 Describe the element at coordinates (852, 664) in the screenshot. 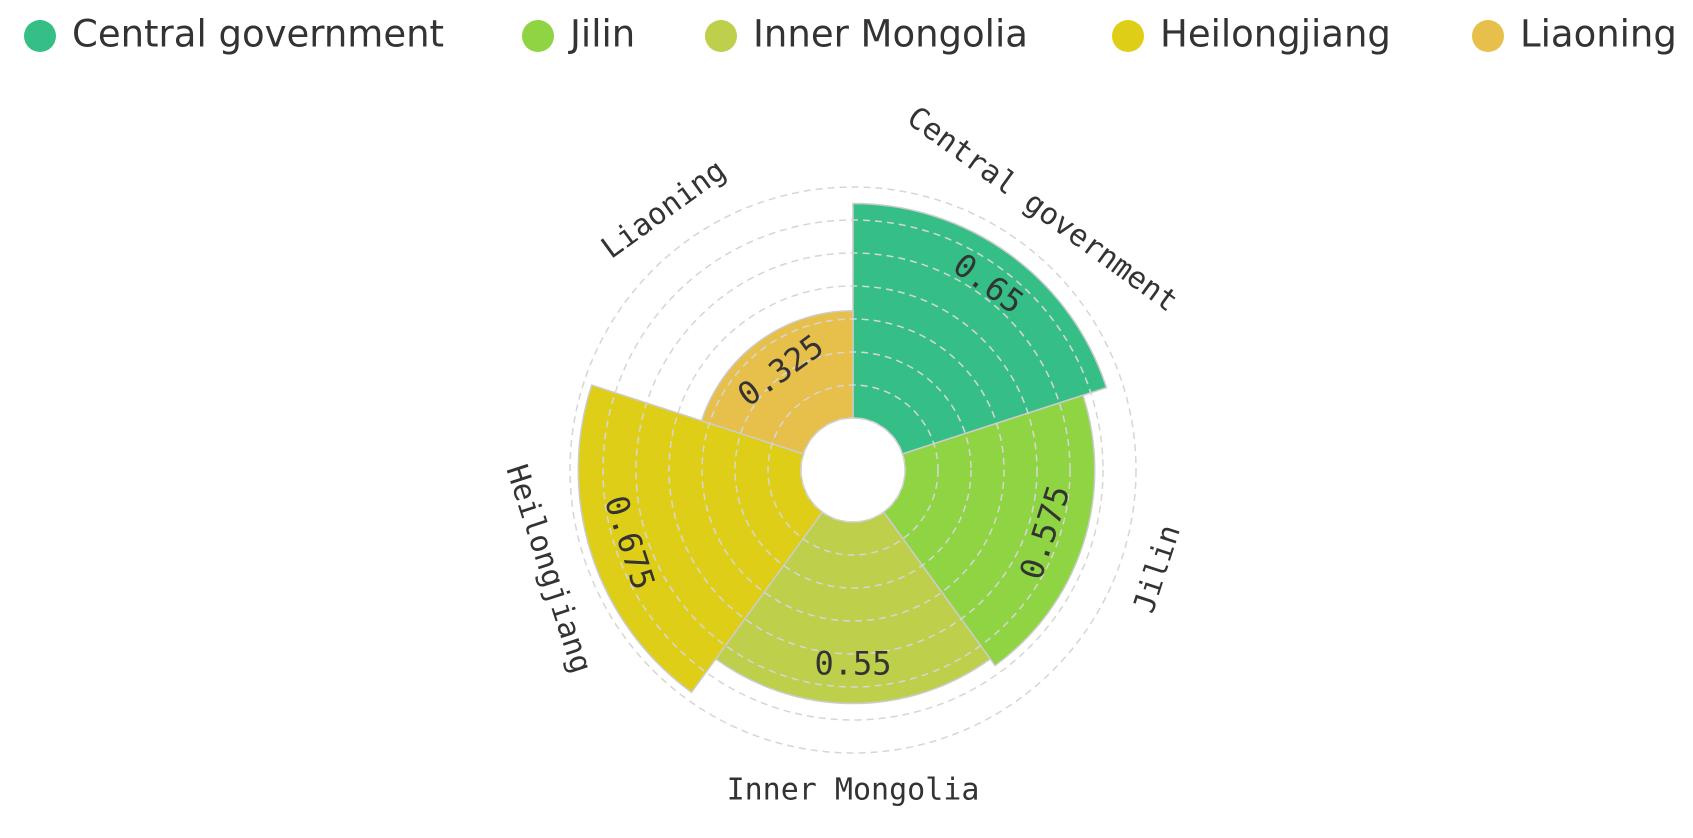

I see `data-label: 0.55` at that location.